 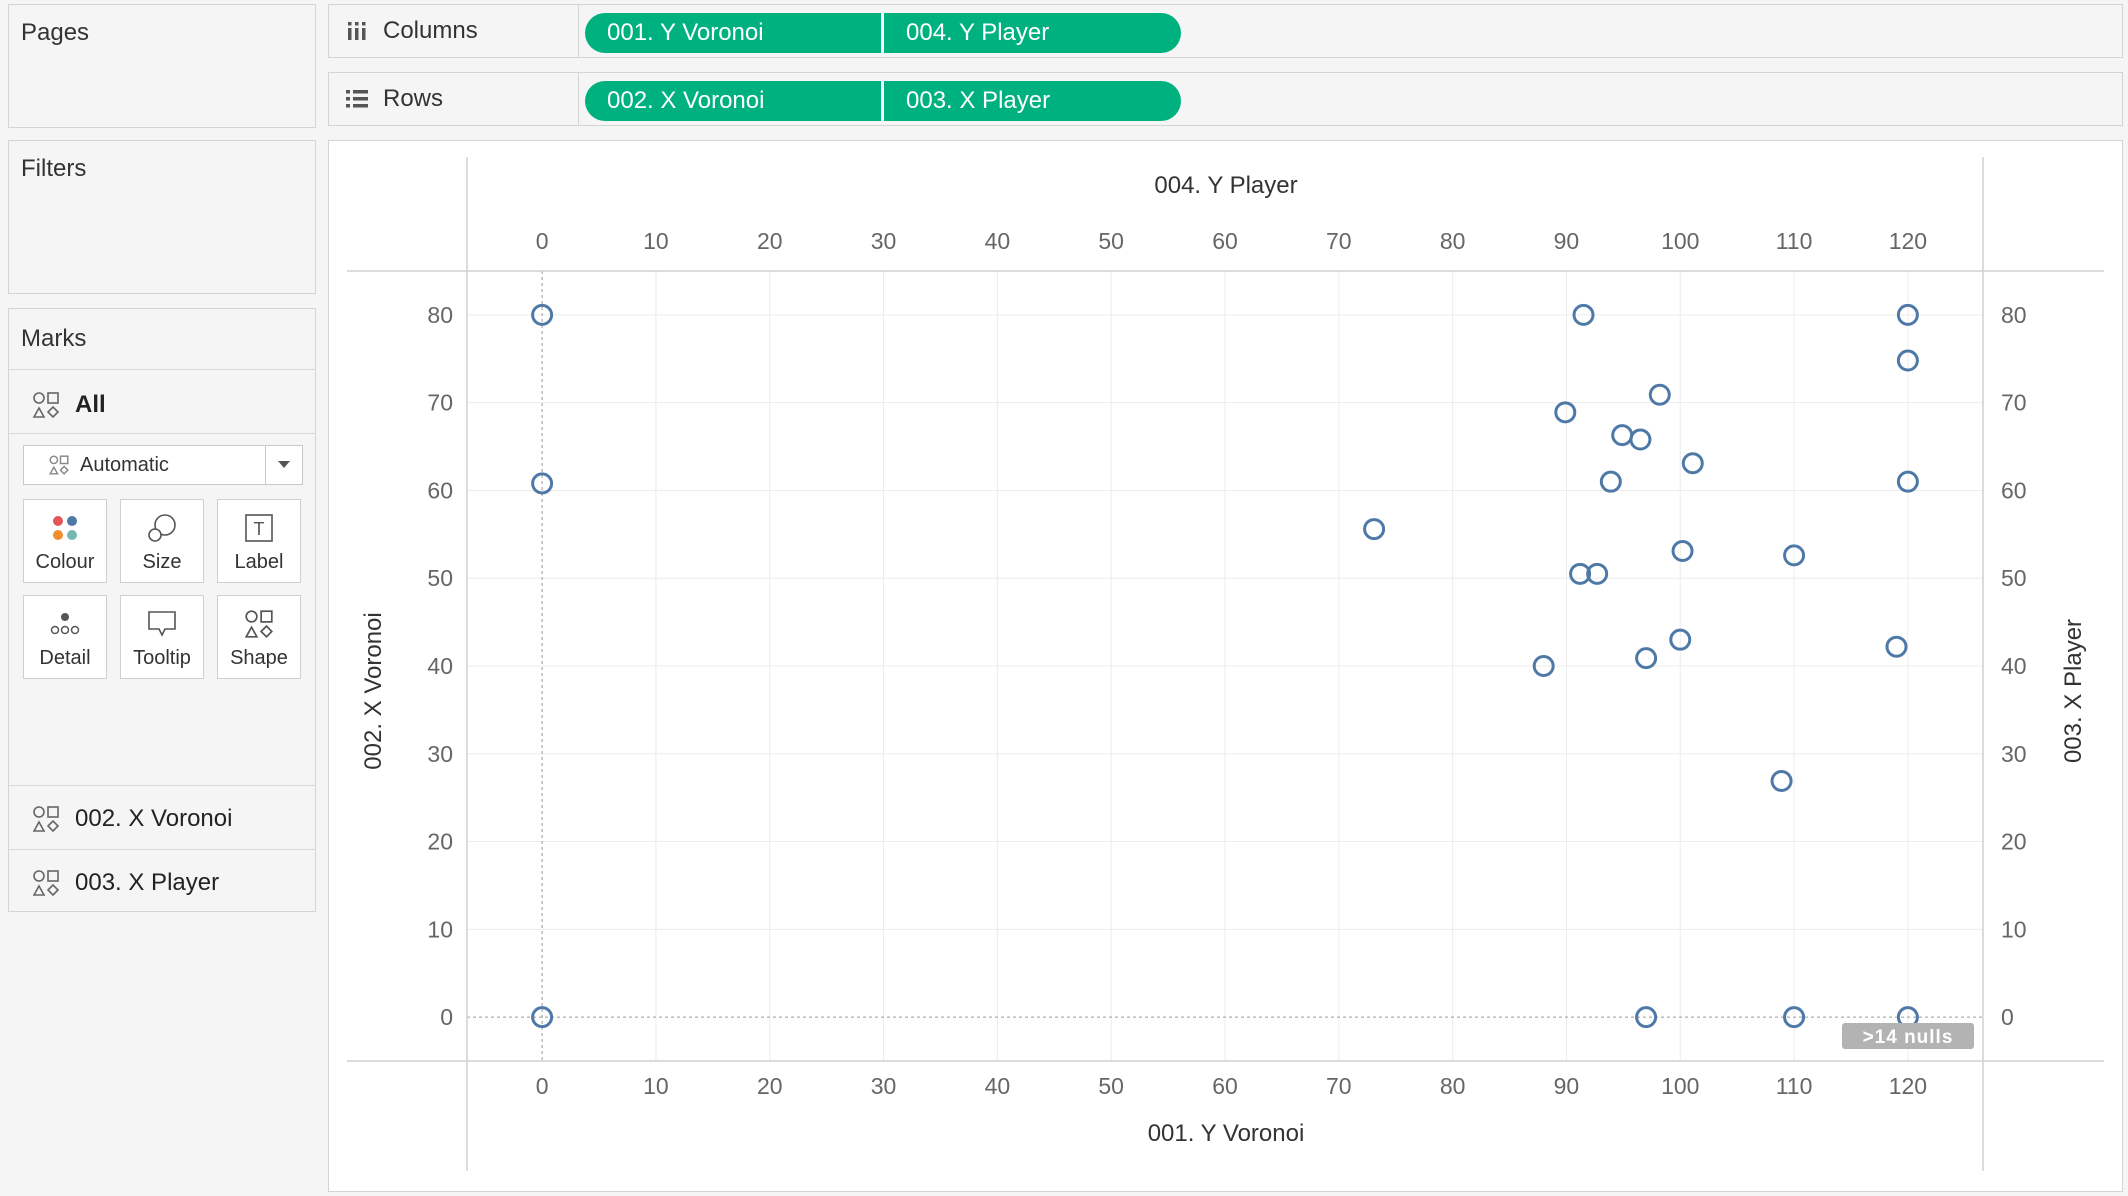 I want to click on pages-shelf: Pages, so click(x=162, y=66).